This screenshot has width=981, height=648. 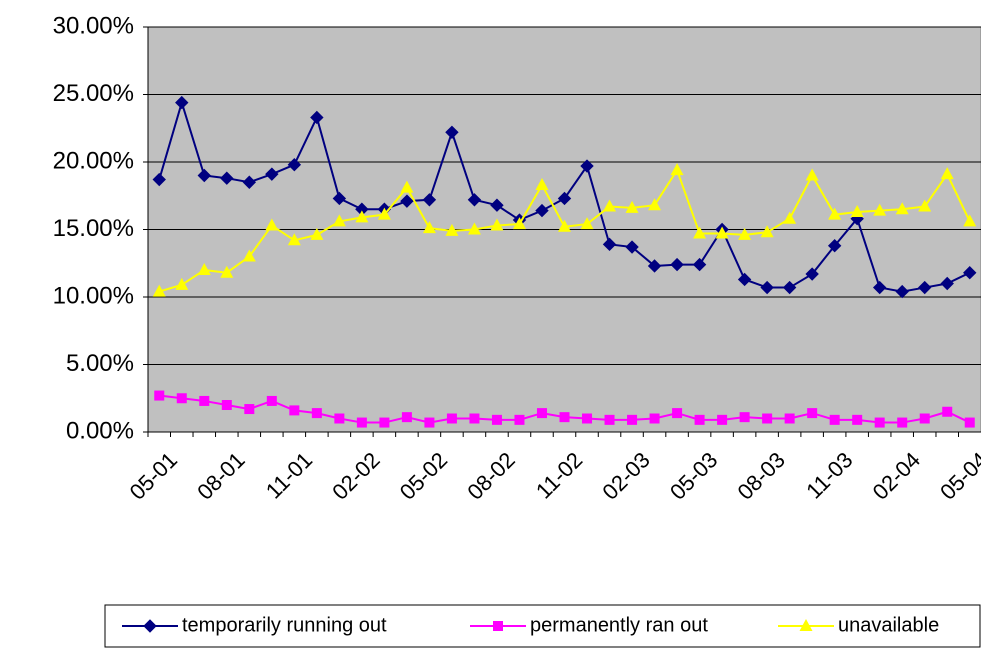 I want to click on x-tick-label: 02-04, so click(x=896, y=475).